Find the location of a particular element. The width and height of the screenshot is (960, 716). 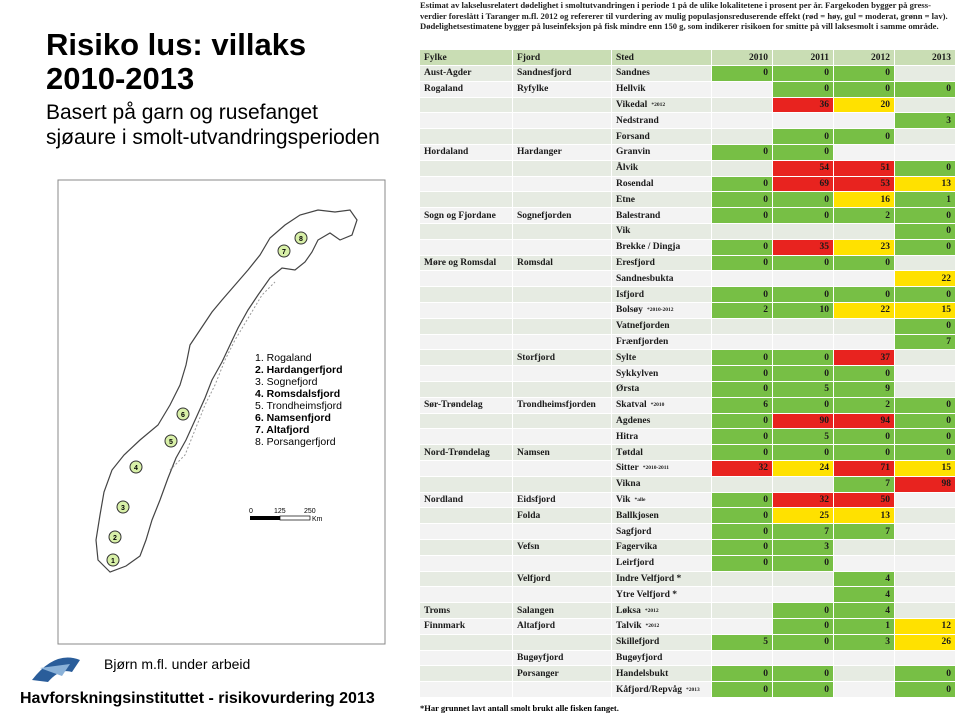

table-cell: 32 is located at coordinates (742, 469).